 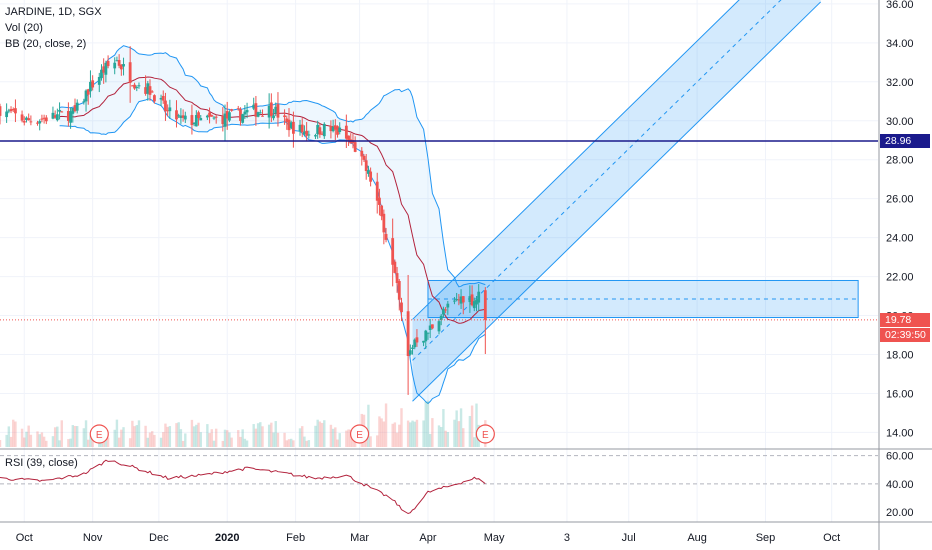 What do you see at coordinates (46, 44) in the screenshot?
I see `bollinger-indicator-label: BB (20, close, 2)` at bounding box center [46, 44].